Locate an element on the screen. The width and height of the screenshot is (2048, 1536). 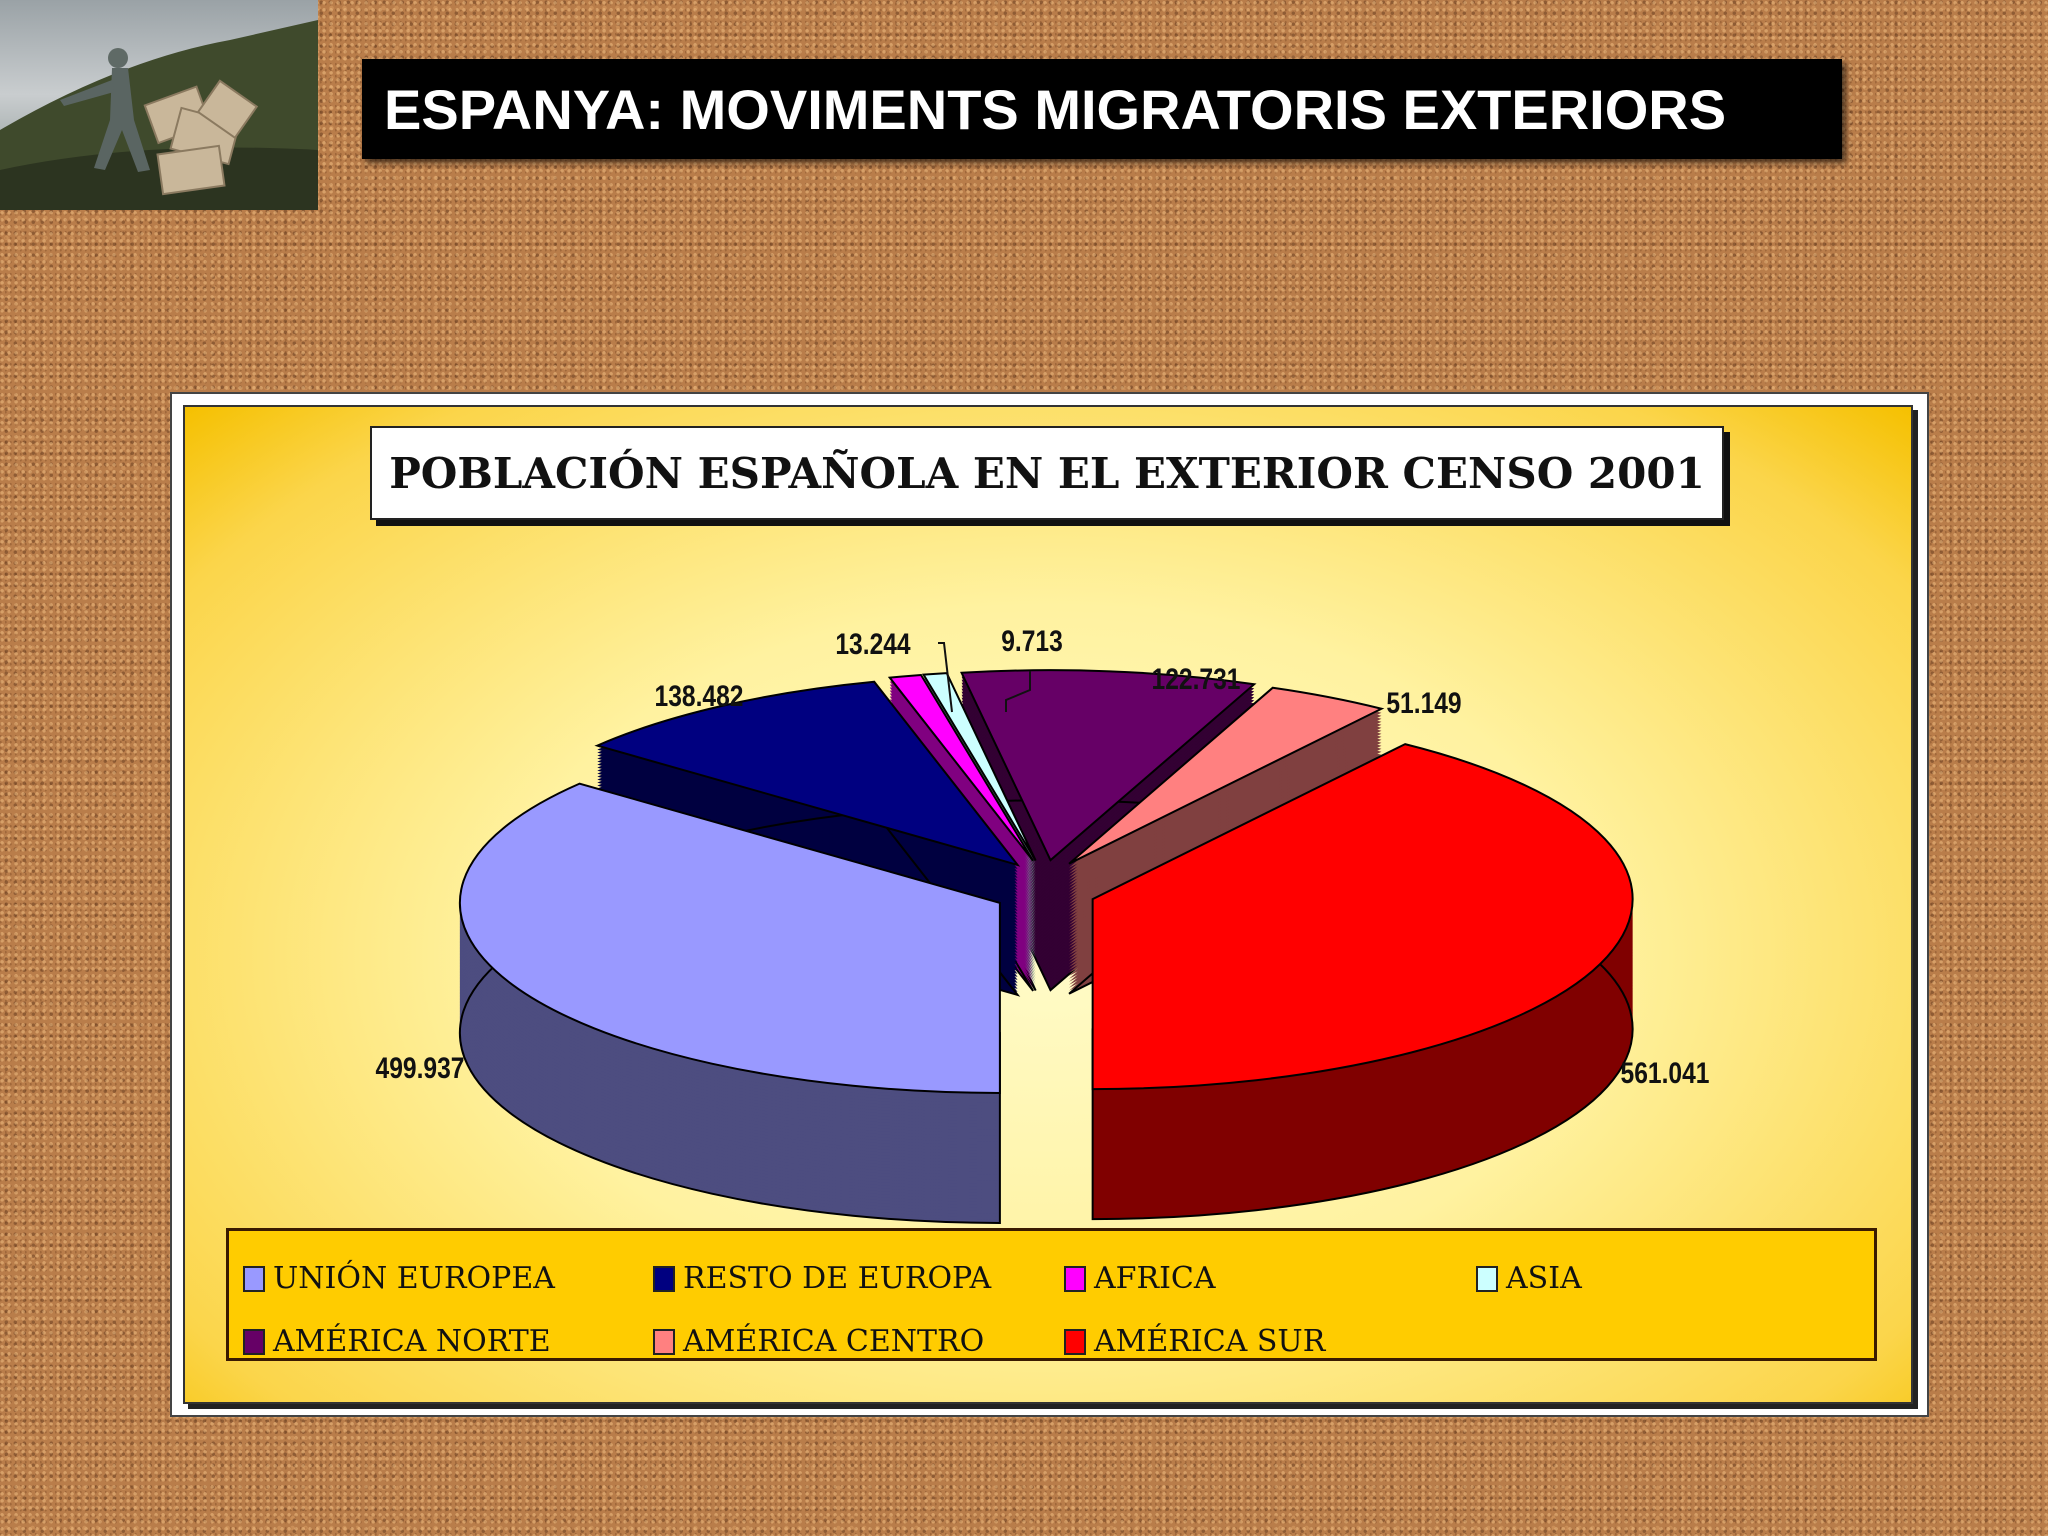
legend-item: ASIA is located at coordinates (1529, 1278).